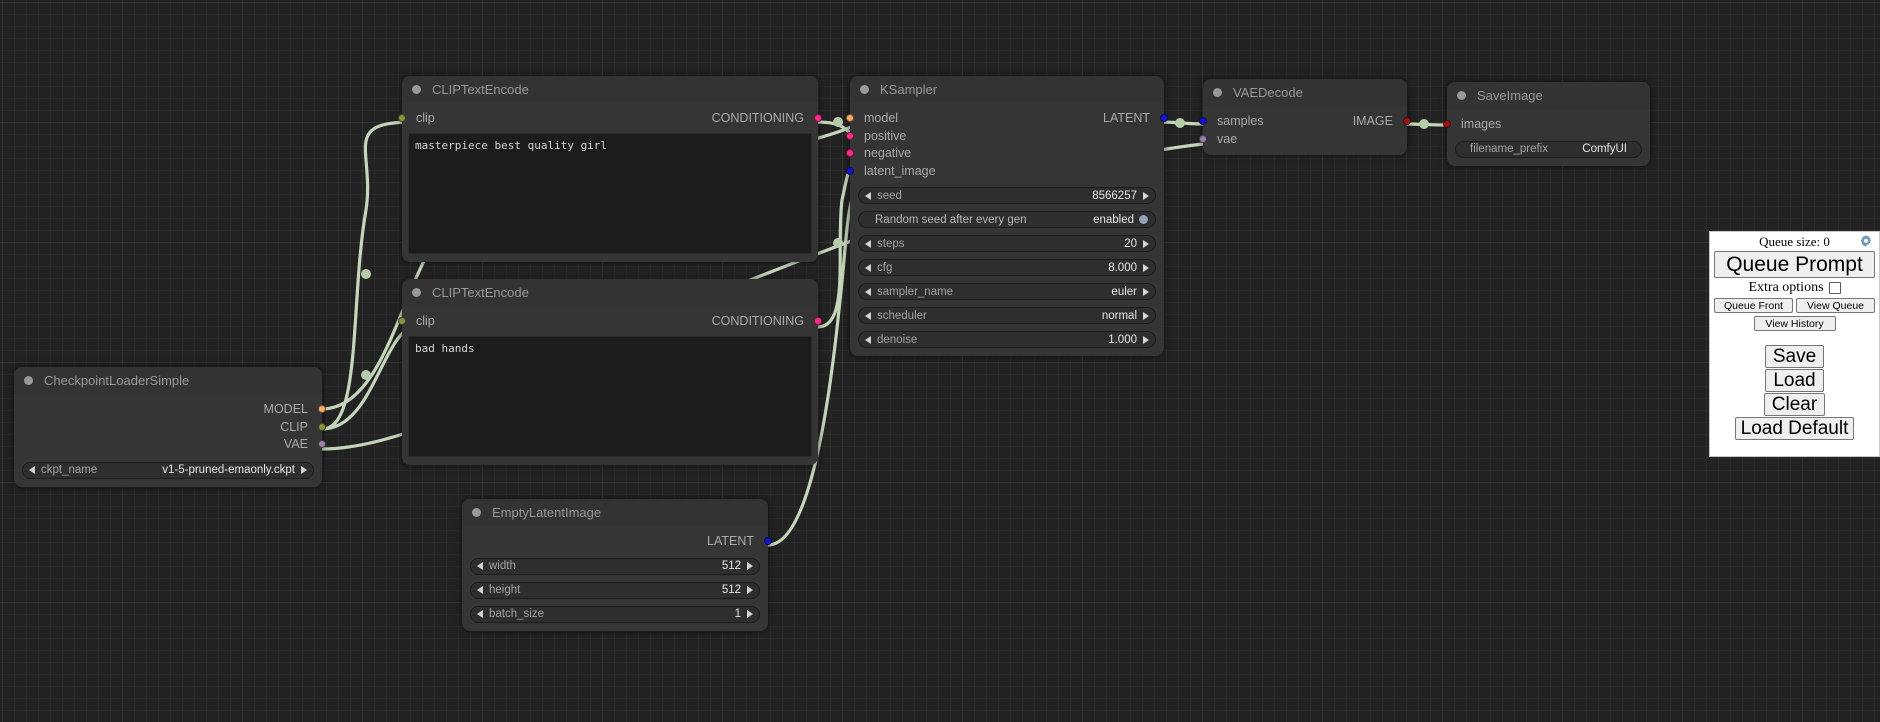 Image resolution: width=1880 pixels, height=722 pixels. I want to click on output-slot-vae: VAE, so click(170, 444).